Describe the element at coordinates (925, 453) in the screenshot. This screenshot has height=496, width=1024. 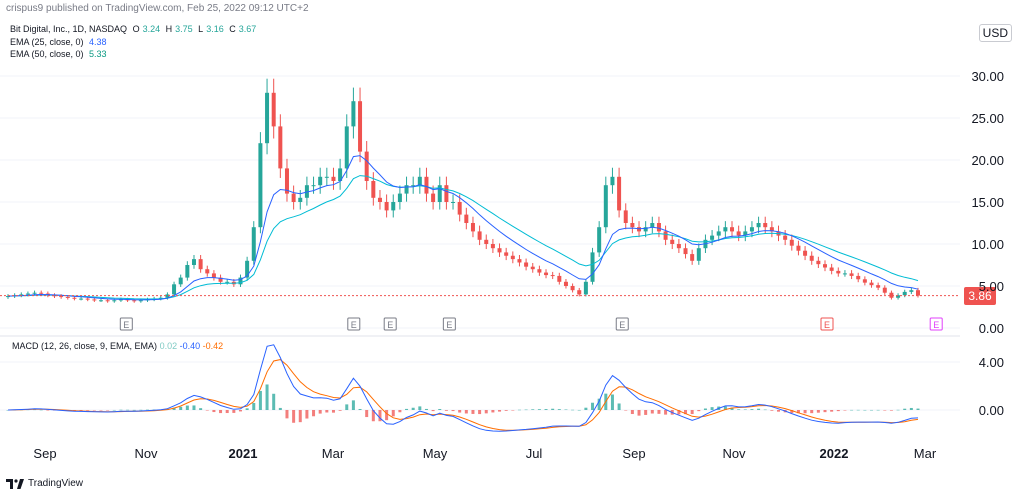
I see `x-tick-label: Mar` at that location.